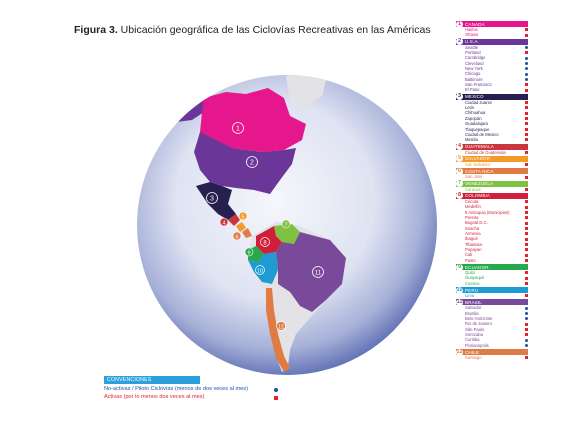  Describe the element at coordinates (474, 97) in the screenshot. I see `legend-country-name: MEXICO` at that location.